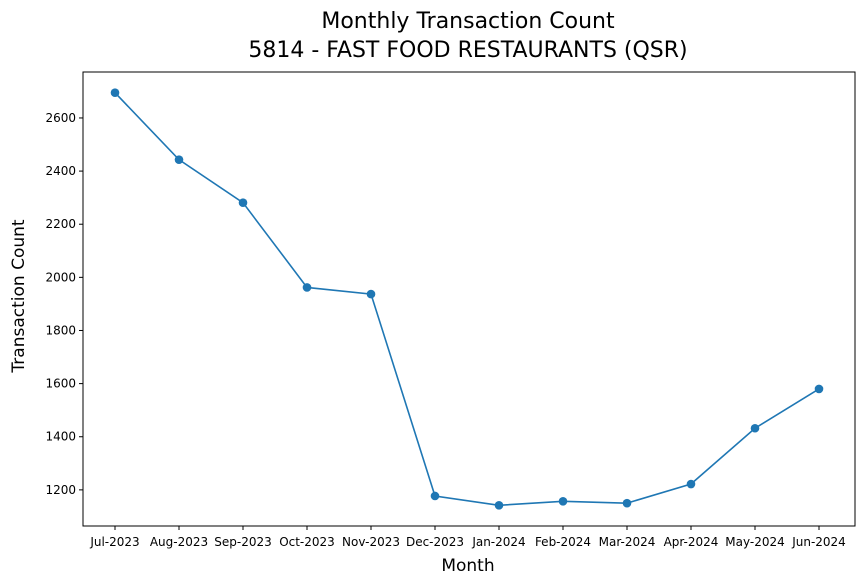 The height and width of the screenshot is (585, 864). I want to click on x-tick-label: Dec-2023, so click(435, 542).